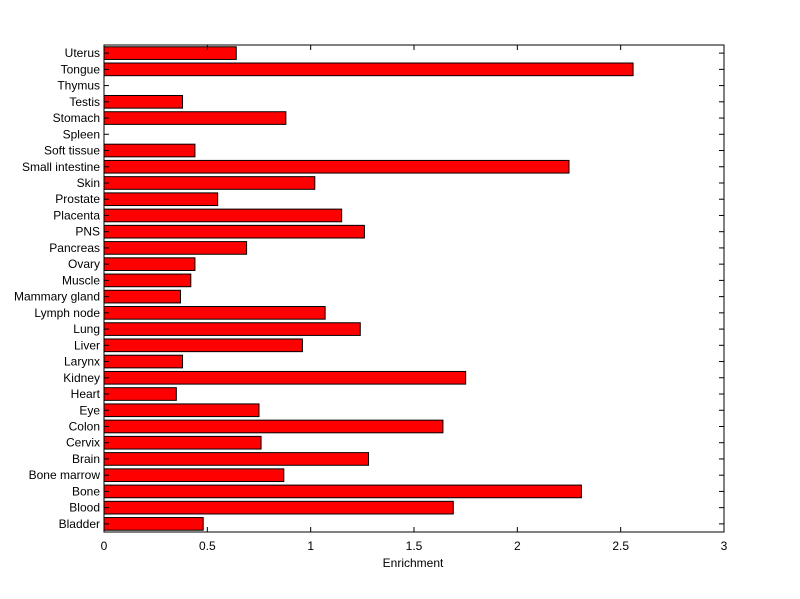 This screenshot has width=800, height=599. I want to click on x-tick-label: 2.5, so click(620, 546).